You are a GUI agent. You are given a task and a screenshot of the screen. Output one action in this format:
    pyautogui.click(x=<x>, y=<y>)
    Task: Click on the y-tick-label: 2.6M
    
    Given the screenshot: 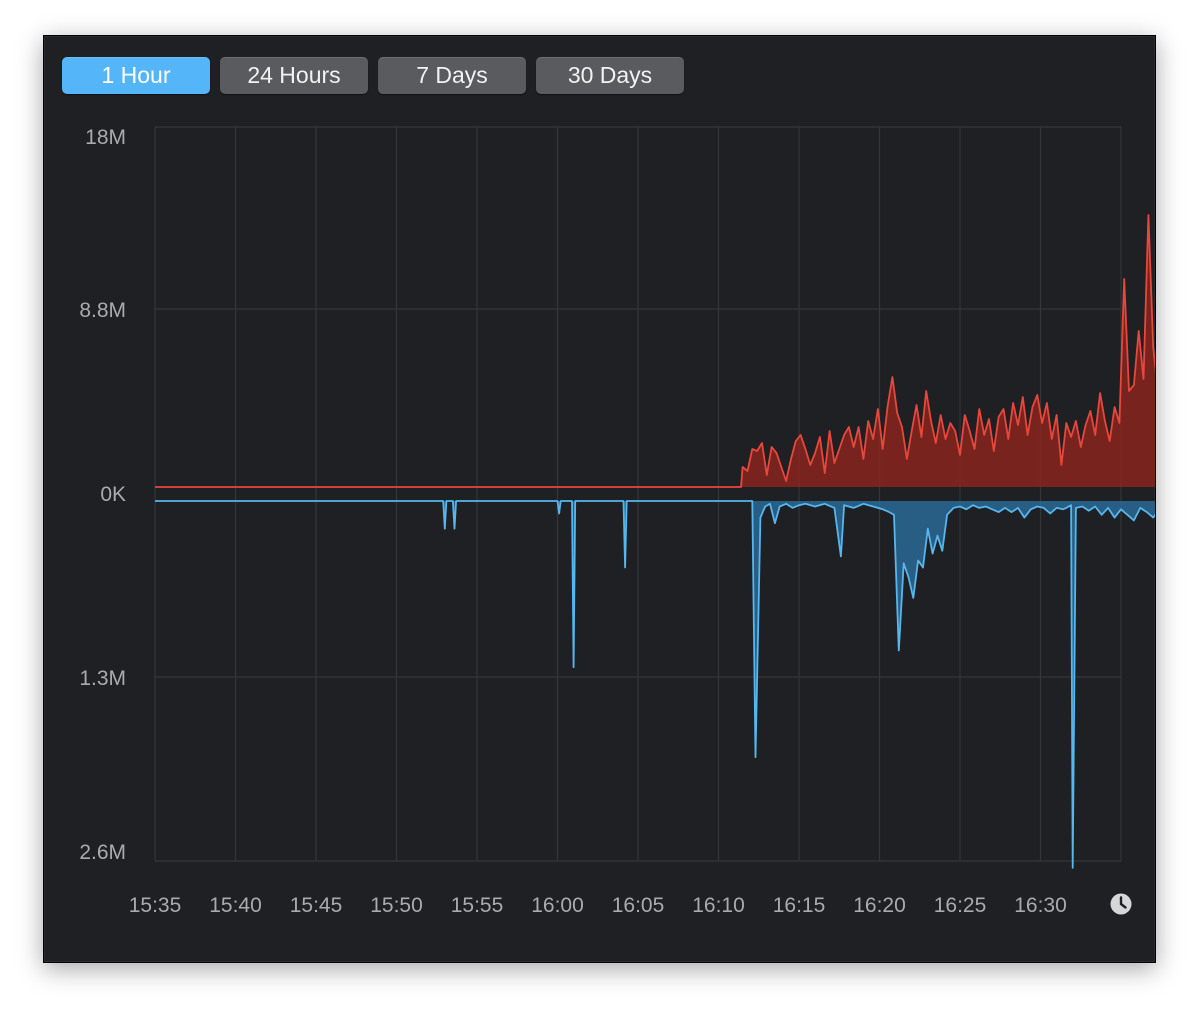 What is the action you would take?
    pyautogui.click(x=102, y=852)
    